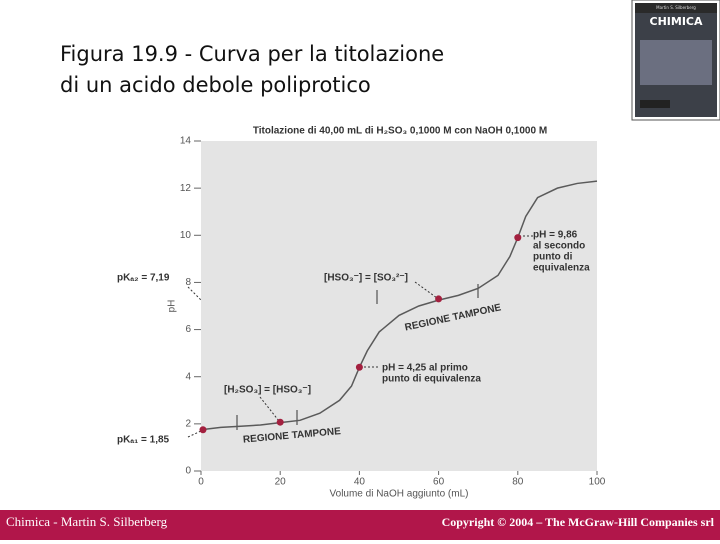 Image resolution: width=720 pixels, height=544 pixels. I want to click on annotation: [HSO₃⁻] = [SO₃²⁻], so click(366, 278).